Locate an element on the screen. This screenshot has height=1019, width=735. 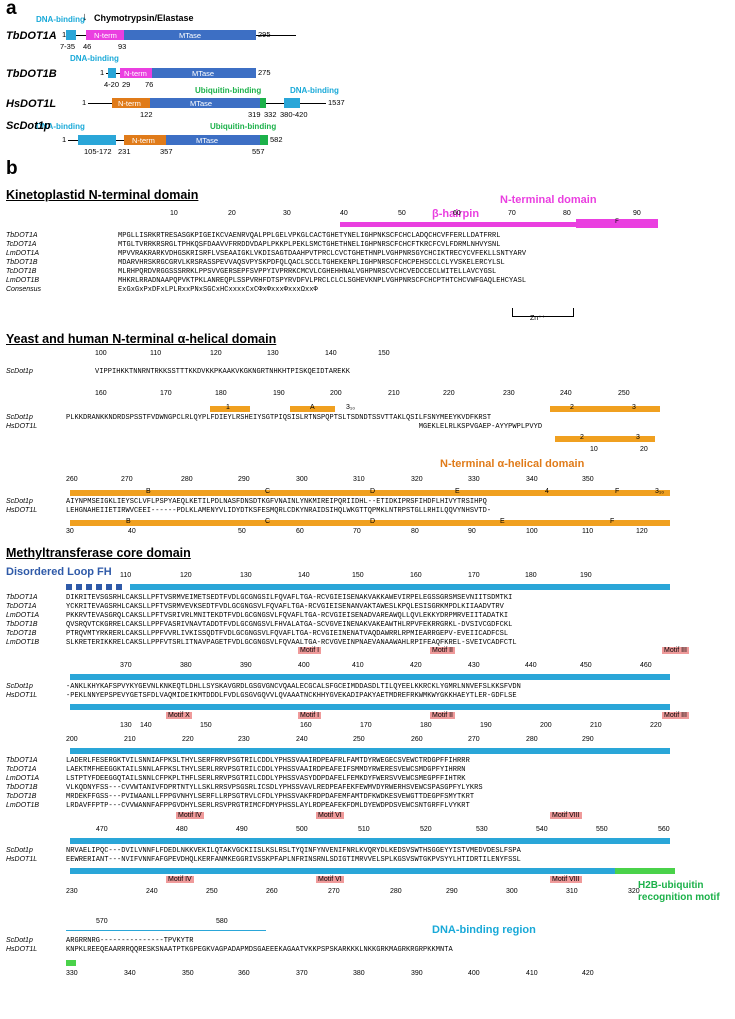
scdot1p-ub-label: Ubiquitin-binding is located at coordinates (243, 126).